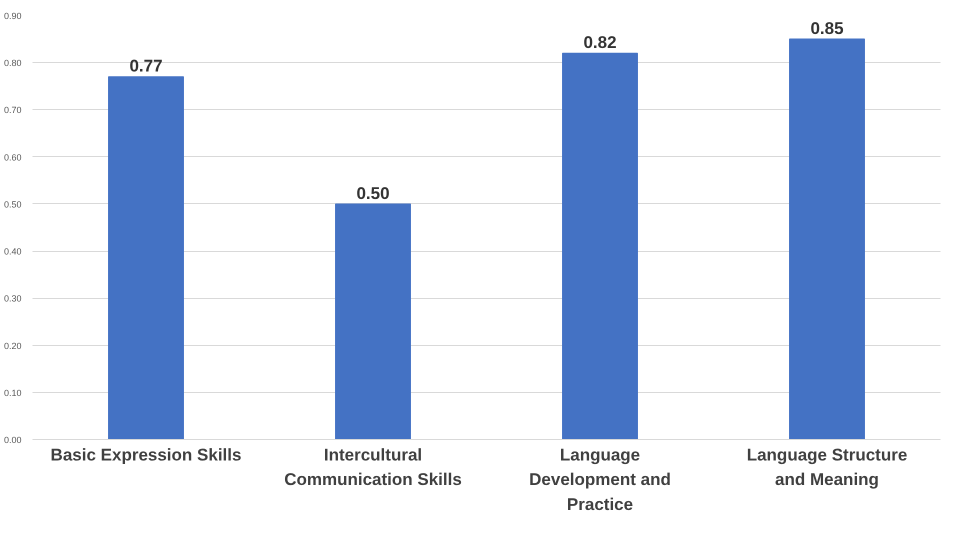 This screenshot has width=970, height=542. Describe the element at coordinates (146, 455) in the screenshot. I see `x-tick-label: Basic Expression Skills` at that location.